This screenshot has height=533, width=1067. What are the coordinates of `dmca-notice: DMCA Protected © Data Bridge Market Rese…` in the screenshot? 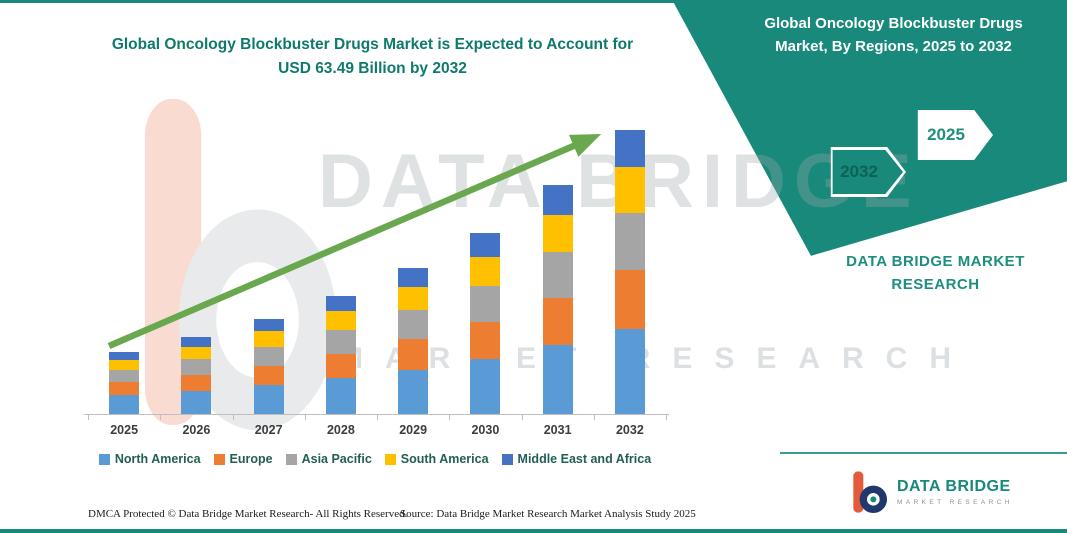 It's located at (248, 514).